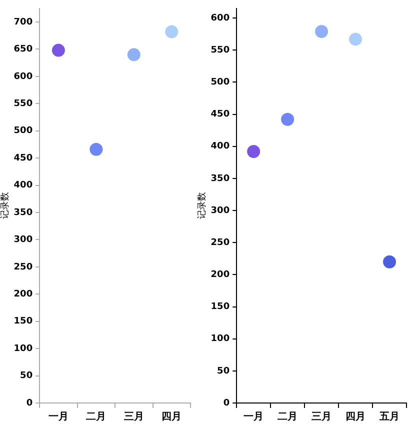 This screenshot has height=428, width=413. Describe the element at coordinates (23, 22) in the screenshot. I see `y-tick-label: 700` at that location.